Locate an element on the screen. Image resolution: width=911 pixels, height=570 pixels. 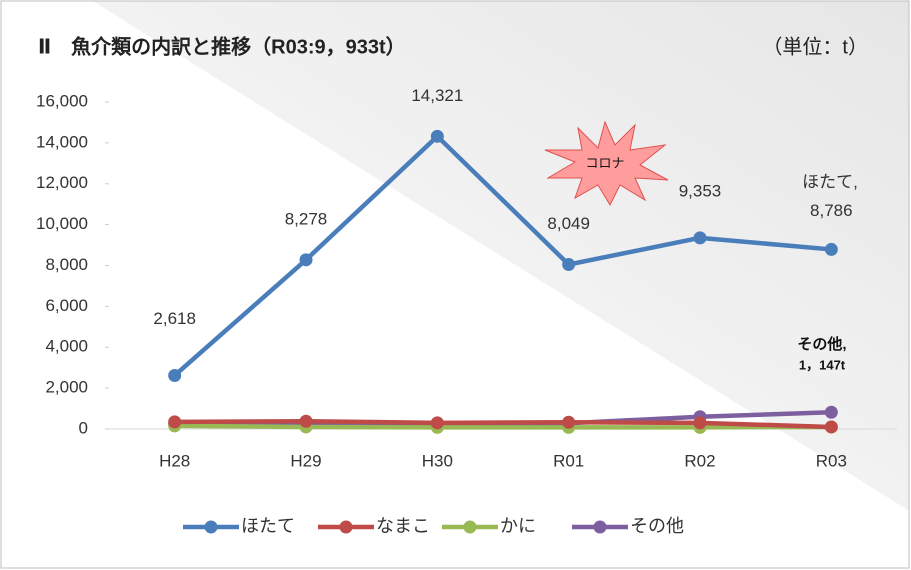
chart-title: Ⅱ 魚介類の内訳と推移（R03:9，933t） is located at coordinates (222, 46).